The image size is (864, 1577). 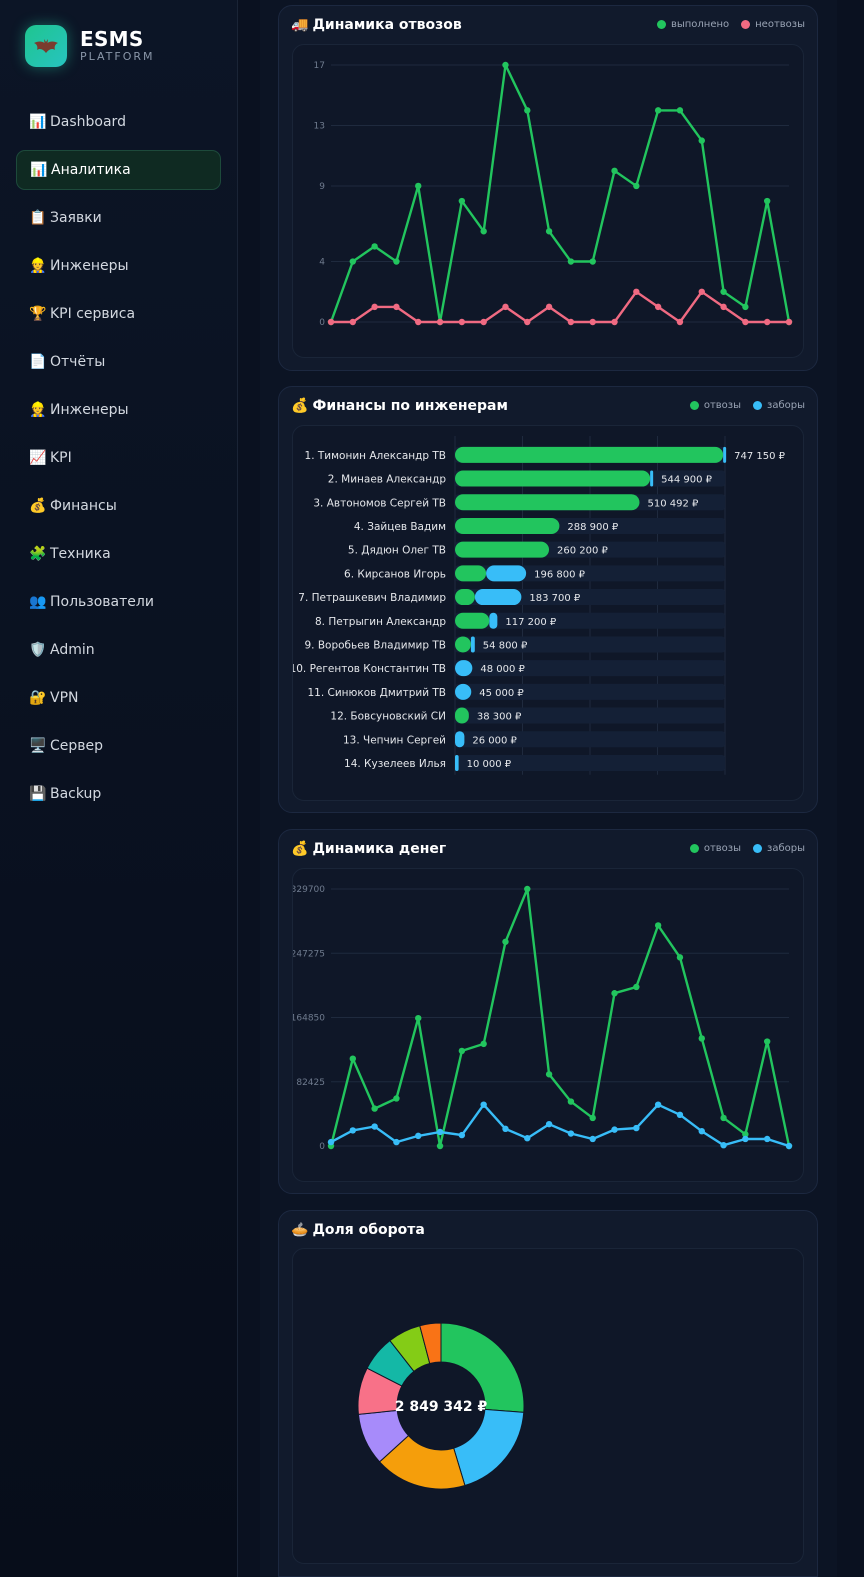 I want to click on legend-item-missed: неотвозы, so click(x=773, y=24).